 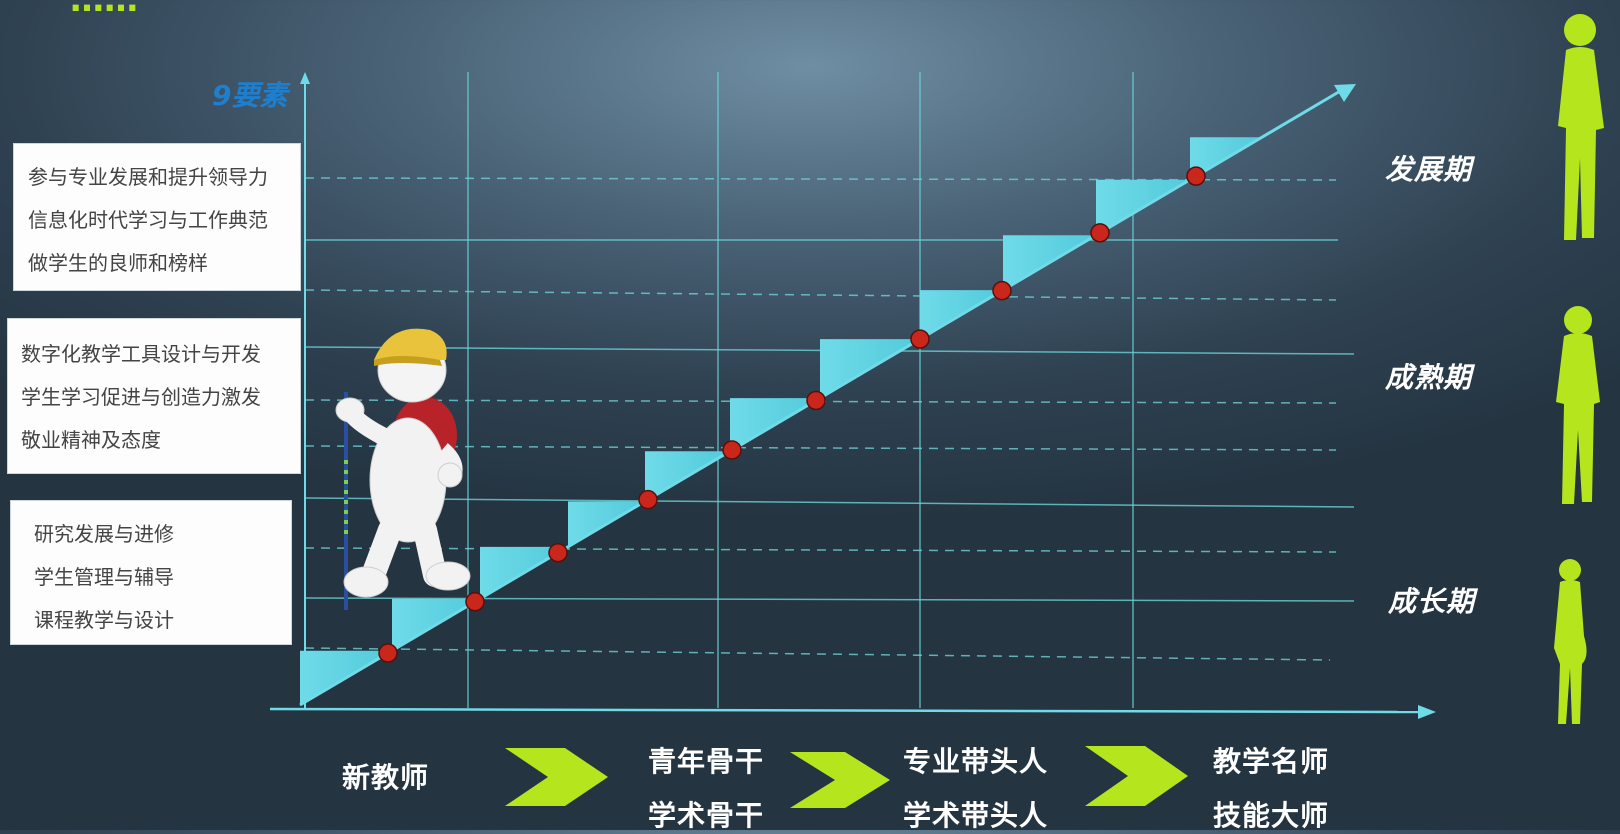 I want to click on role-famous-teacher: 教学名师, so click(x=1271, y=761).